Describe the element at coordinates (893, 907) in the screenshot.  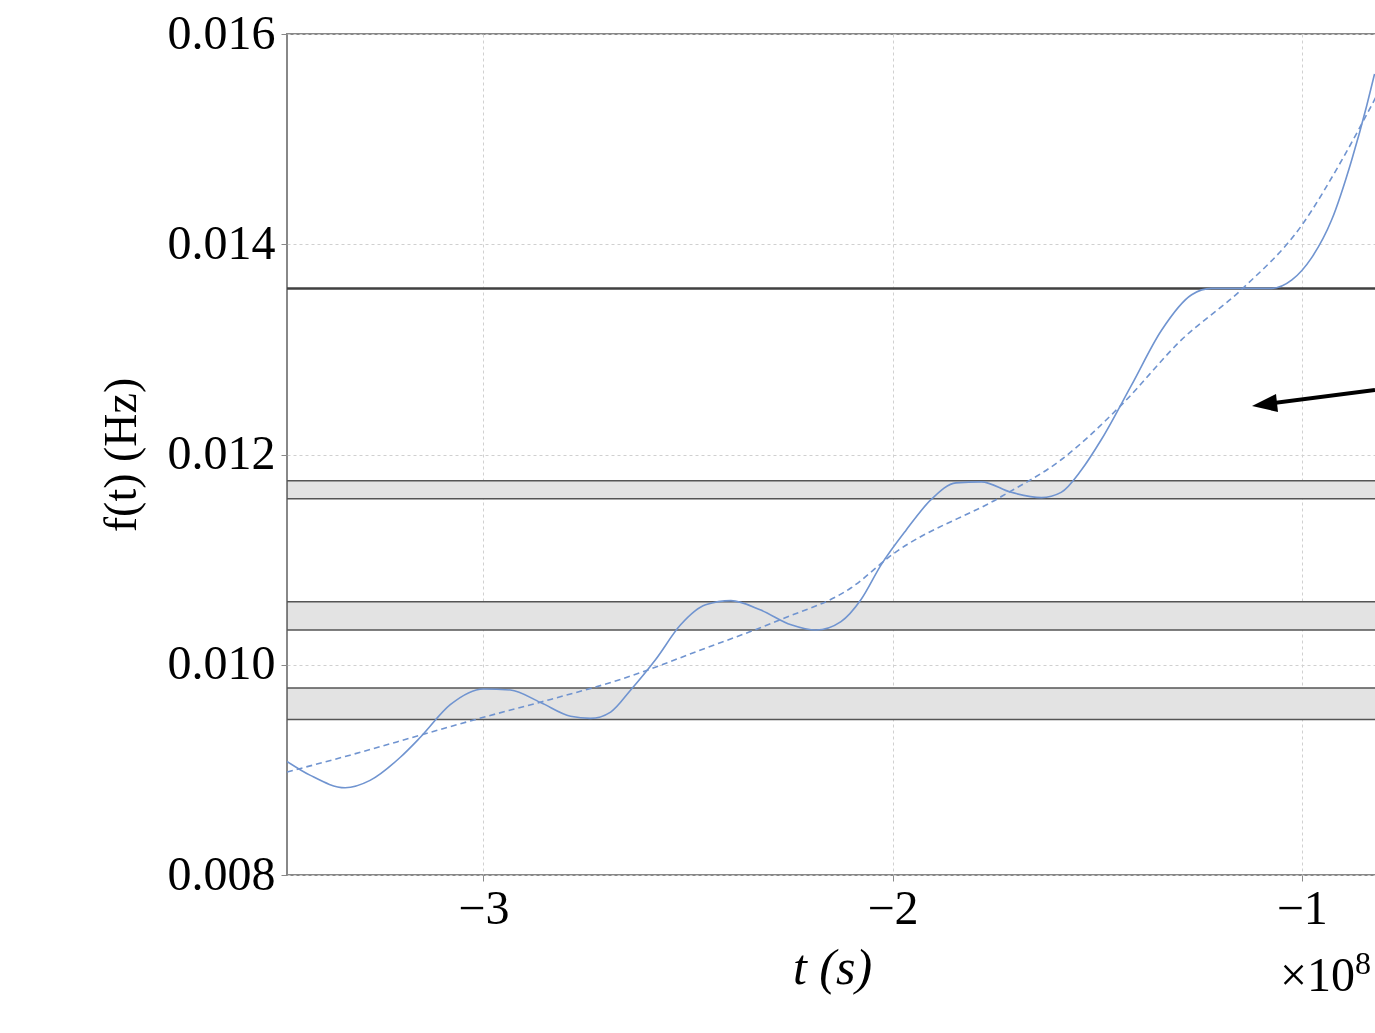
I see `x-tick-label: −2` at that location.